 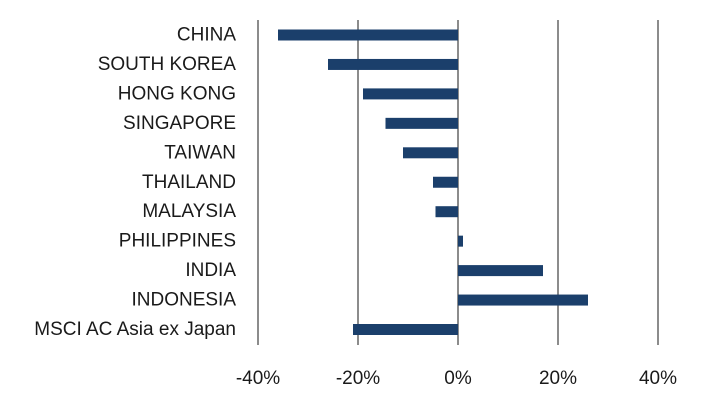 What do you see at coordinates (258, 378) in the screenshot?
I see `x-tick-label-0: -40%` at bounding box center [258, 378].